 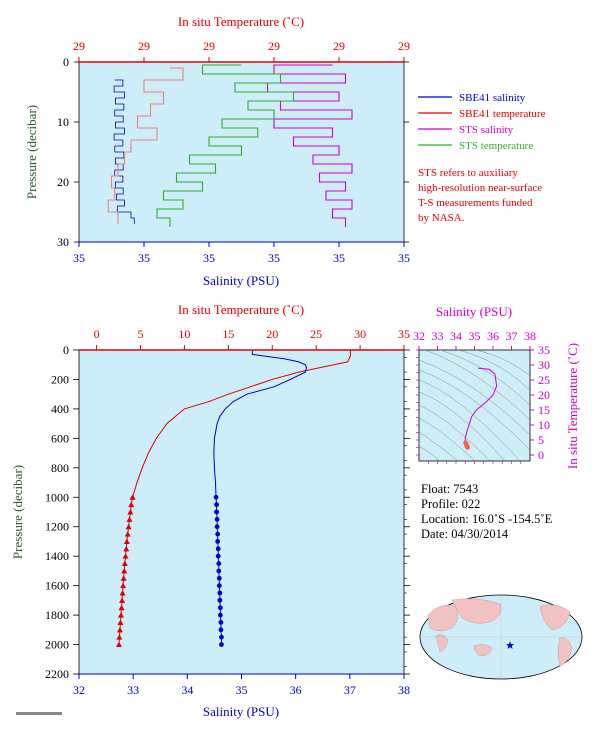 What do you see at coordinates (57, 527) in the screenshot?
I see `full-profile-pressure-tick-label: 1200` at bounding box center [57, 527].